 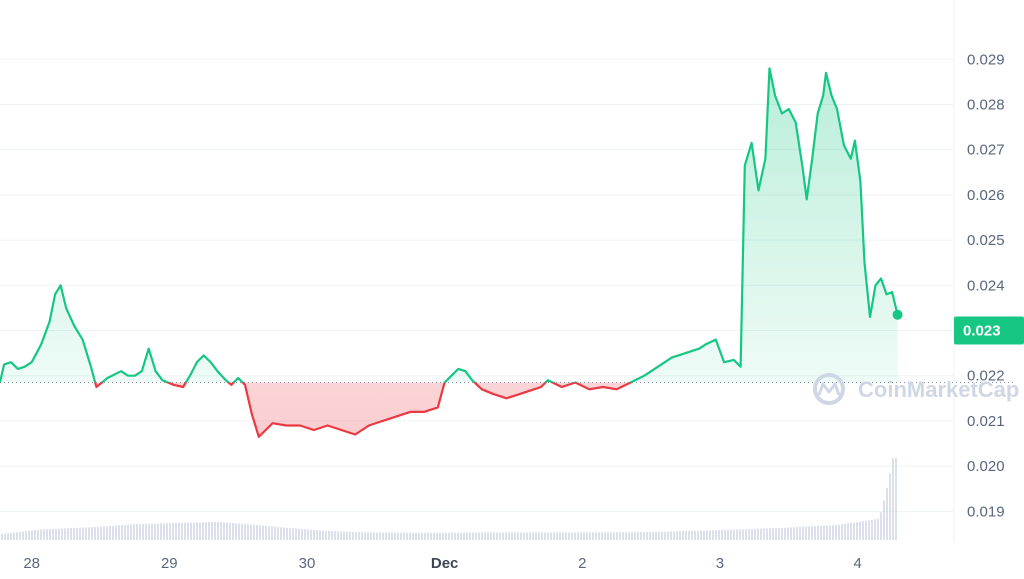 I want to click on y-tick-label: 0.025, so click(x=986, y=240).